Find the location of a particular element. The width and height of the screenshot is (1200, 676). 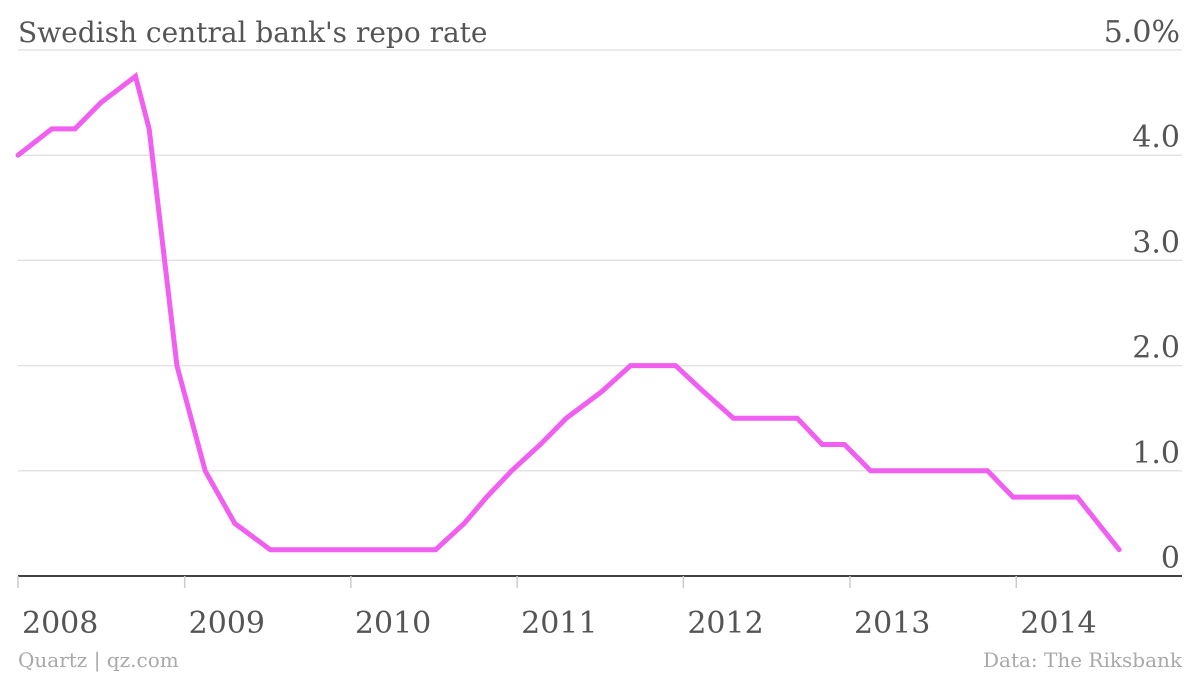

x-tick-label: 2012 is located at coordinates (725, 623).